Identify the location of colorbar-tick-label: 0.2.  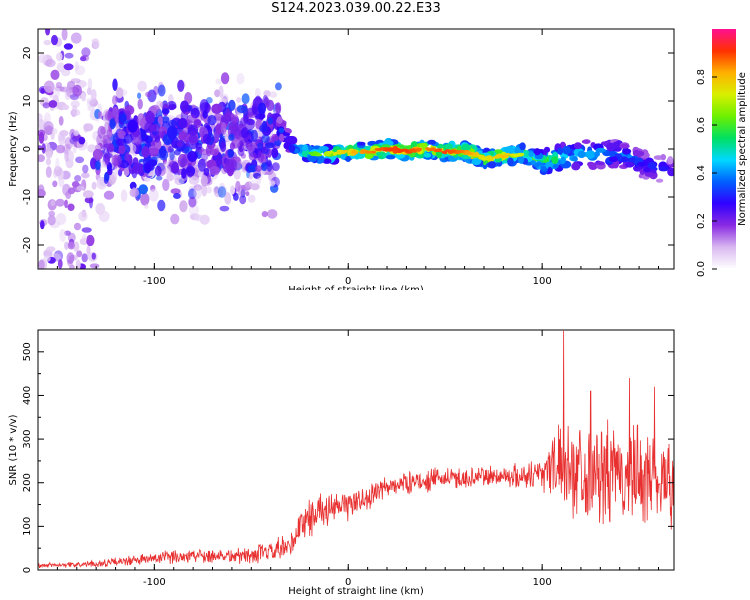
(701, 221).